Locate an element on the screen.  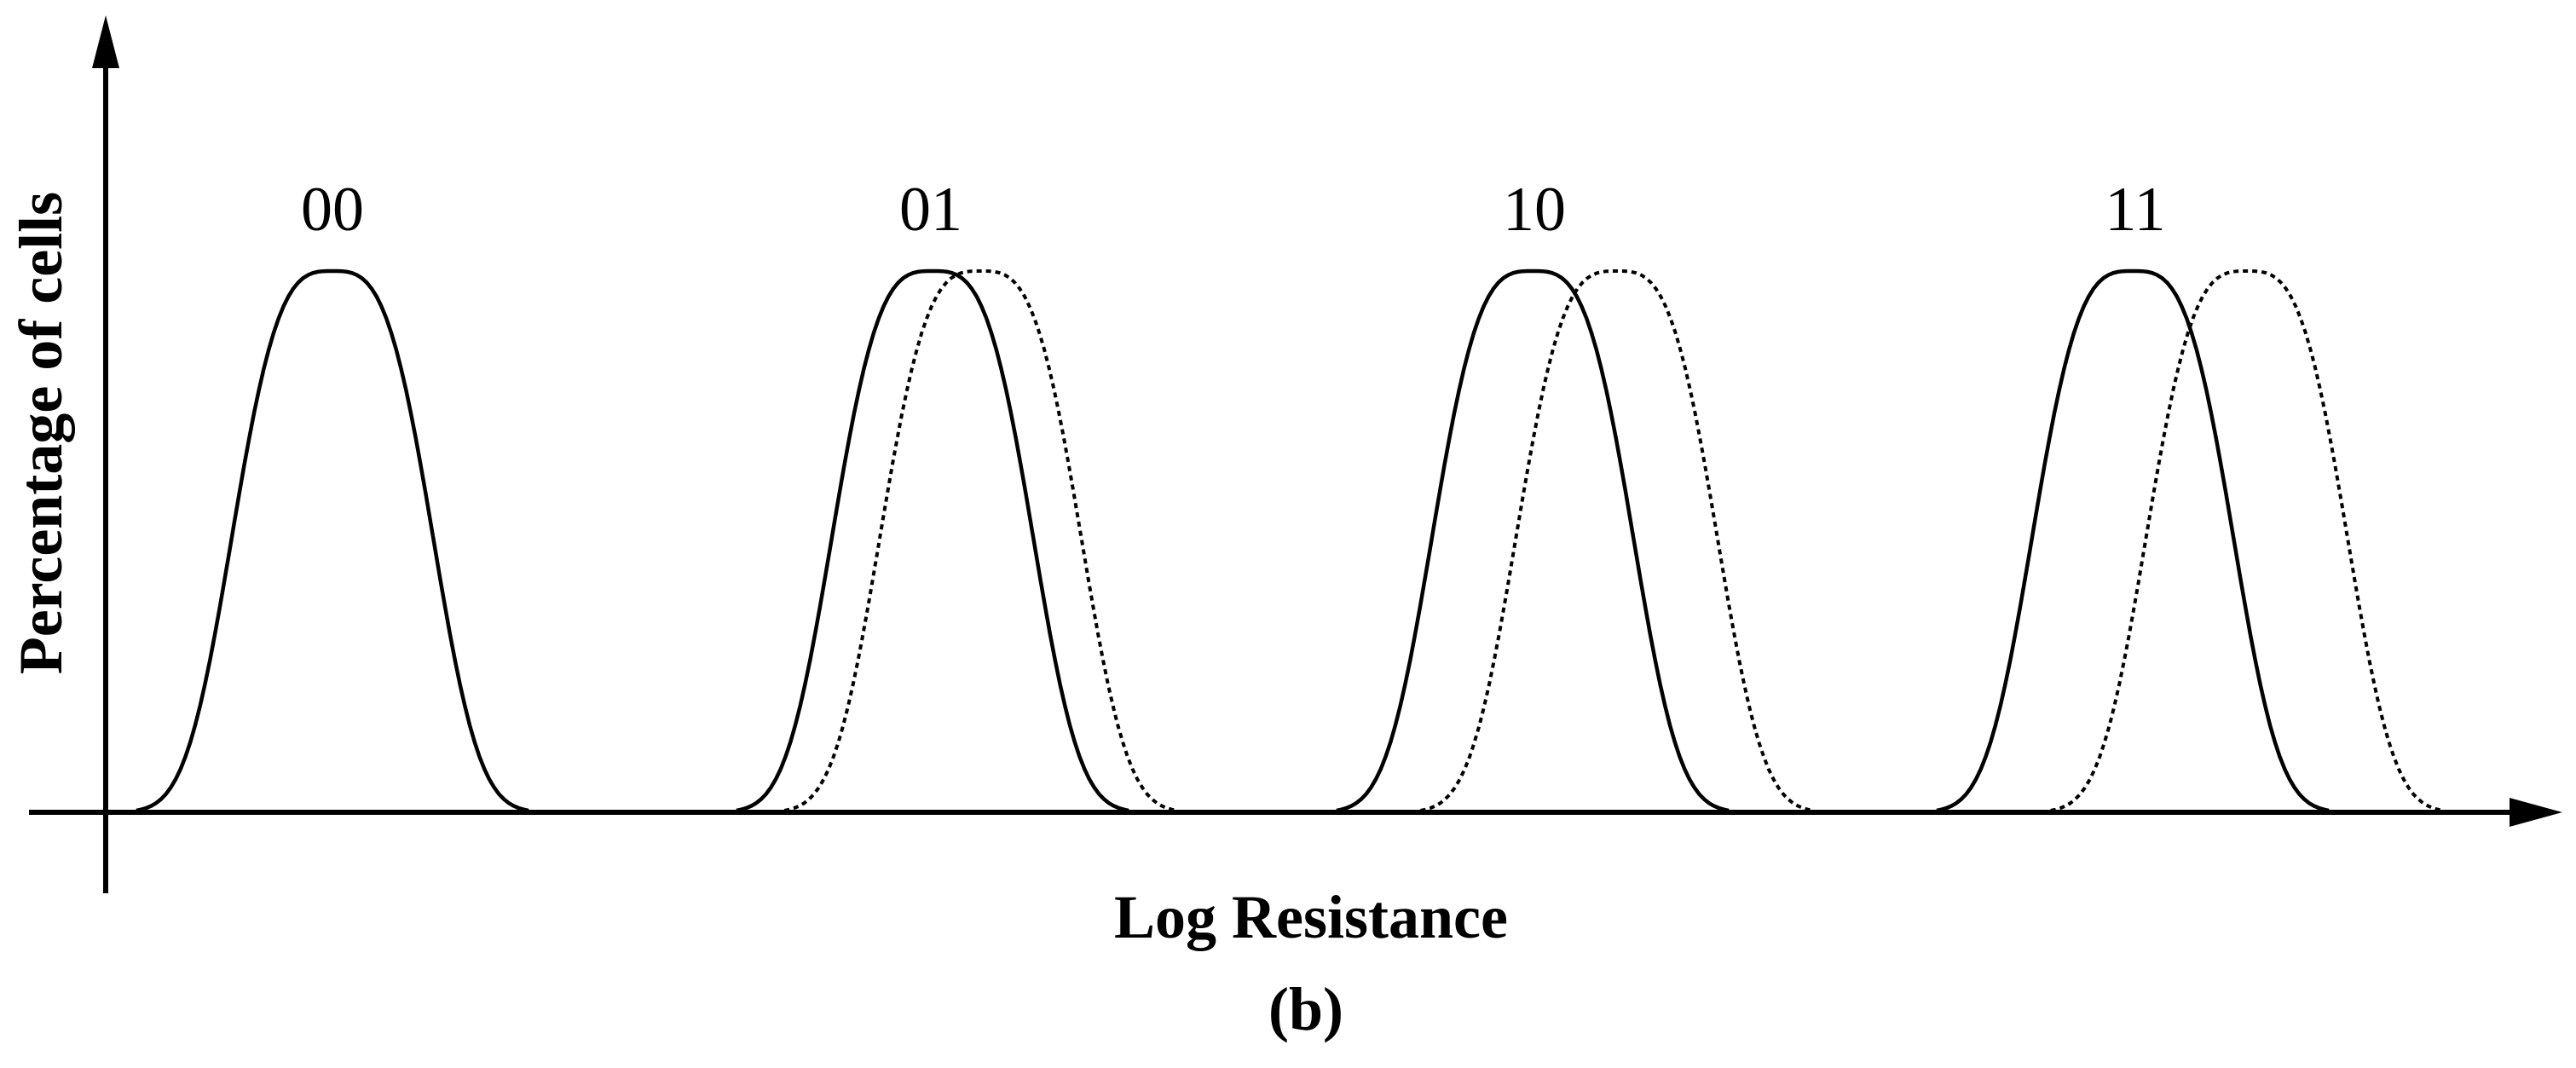
panel-label: (b) is located at coordinates (1305, 1009).